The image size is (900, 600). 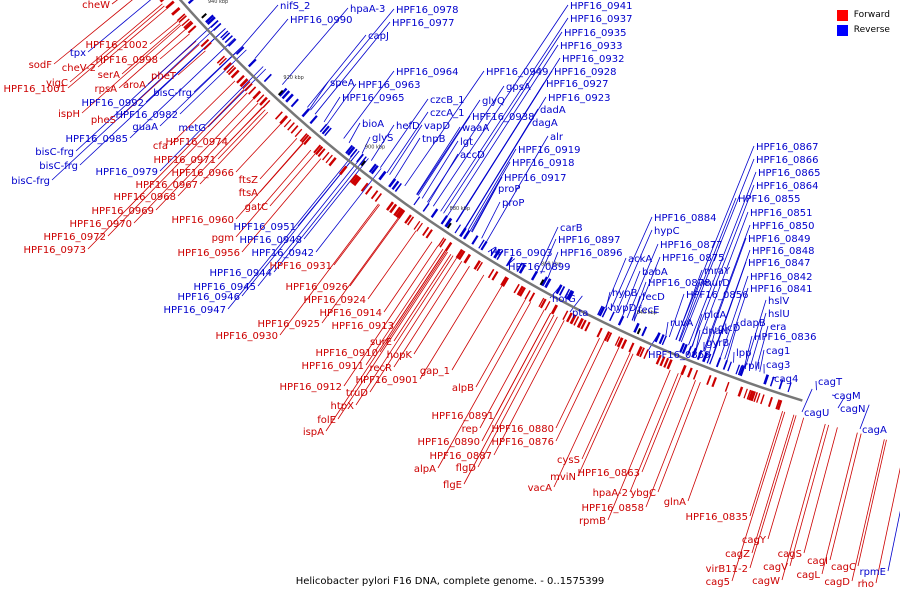 What do you see at coordinates (842, 30) in the screenshot?
I see `reverse-swatch` at bounding box center [842, 30].